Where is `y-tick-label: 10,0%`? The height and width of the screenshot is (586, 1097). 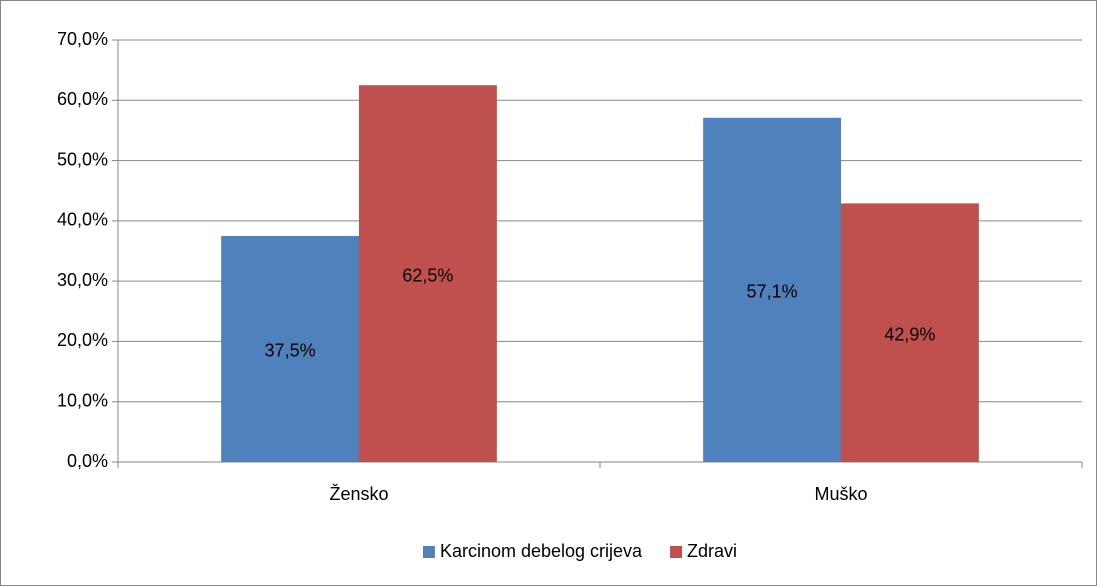 y-tick-label: 10,0% is located at coordinates (82, 400).